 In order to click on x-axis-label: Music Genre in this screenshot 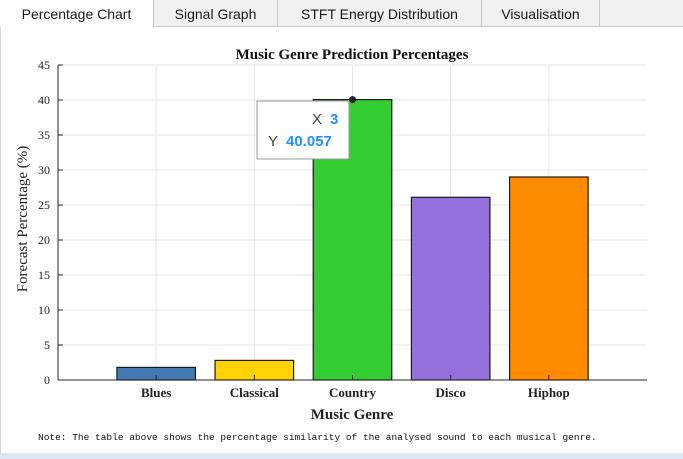, I will do `click(352, 415)`.